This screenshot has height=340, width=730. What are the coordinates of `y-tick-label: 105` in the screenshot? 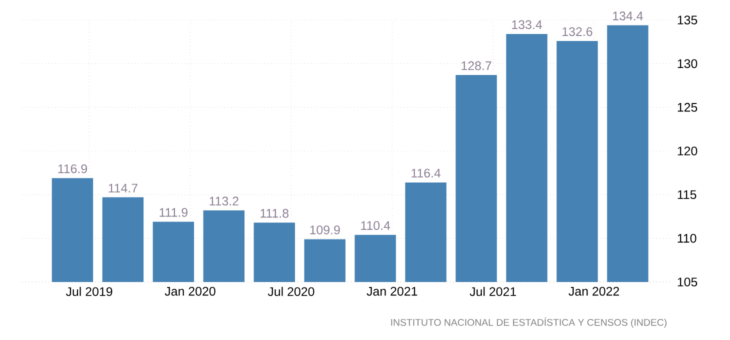 It's located at (688, 282).